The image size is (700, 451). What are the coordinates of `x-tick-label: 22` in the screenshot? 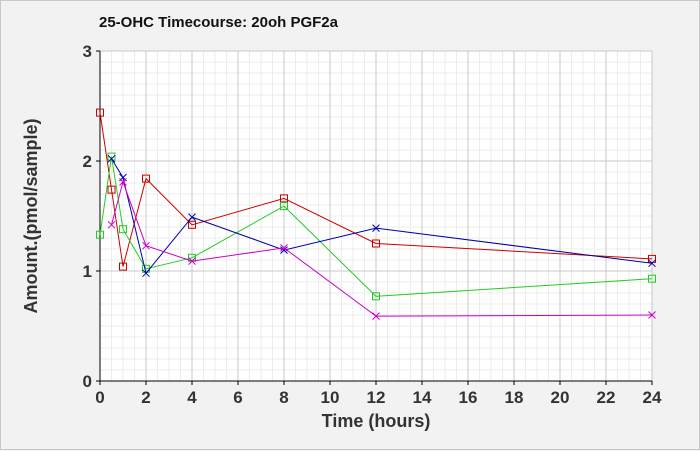 It's located at (606, 397).